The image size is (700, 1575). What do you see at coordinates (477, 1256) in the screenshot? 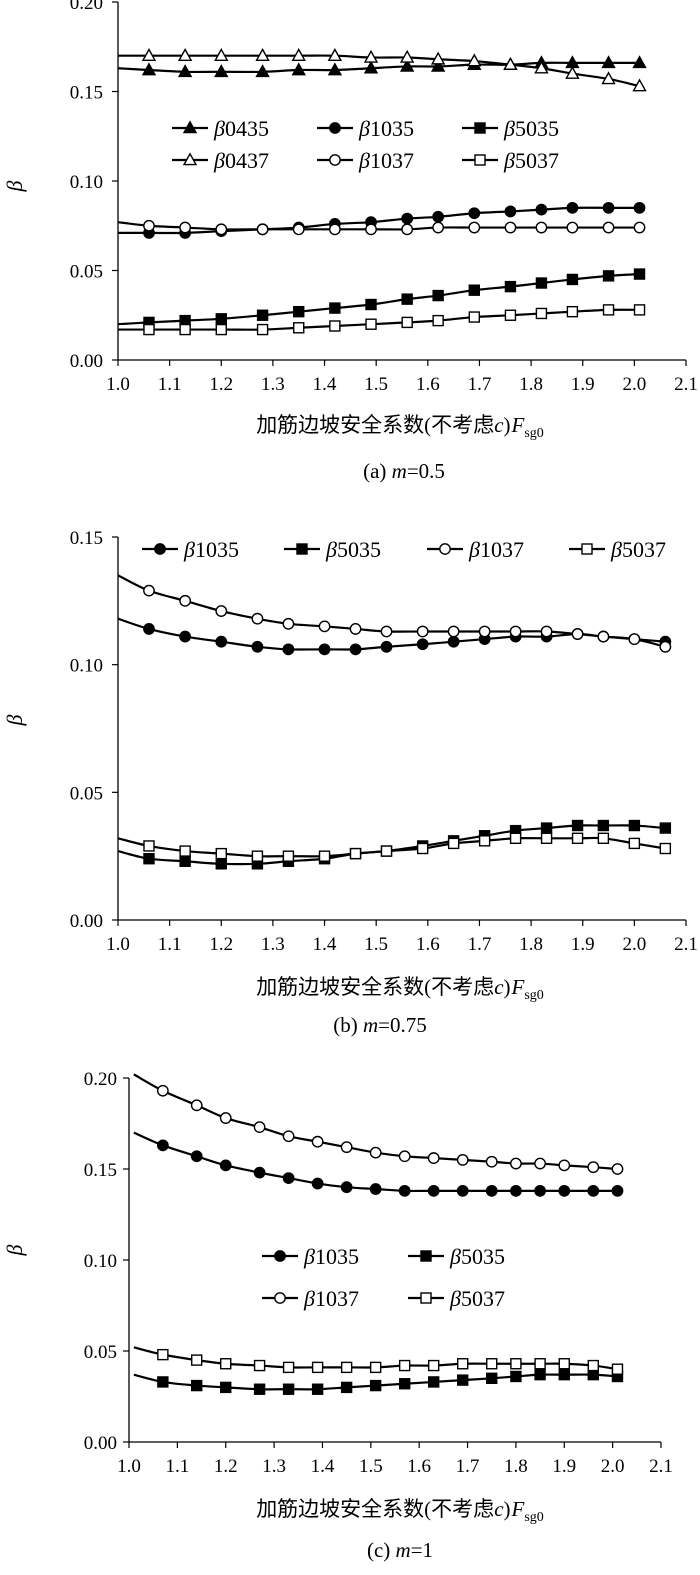
I see `legend-label: β5035` at bounding box center [477, 1256].